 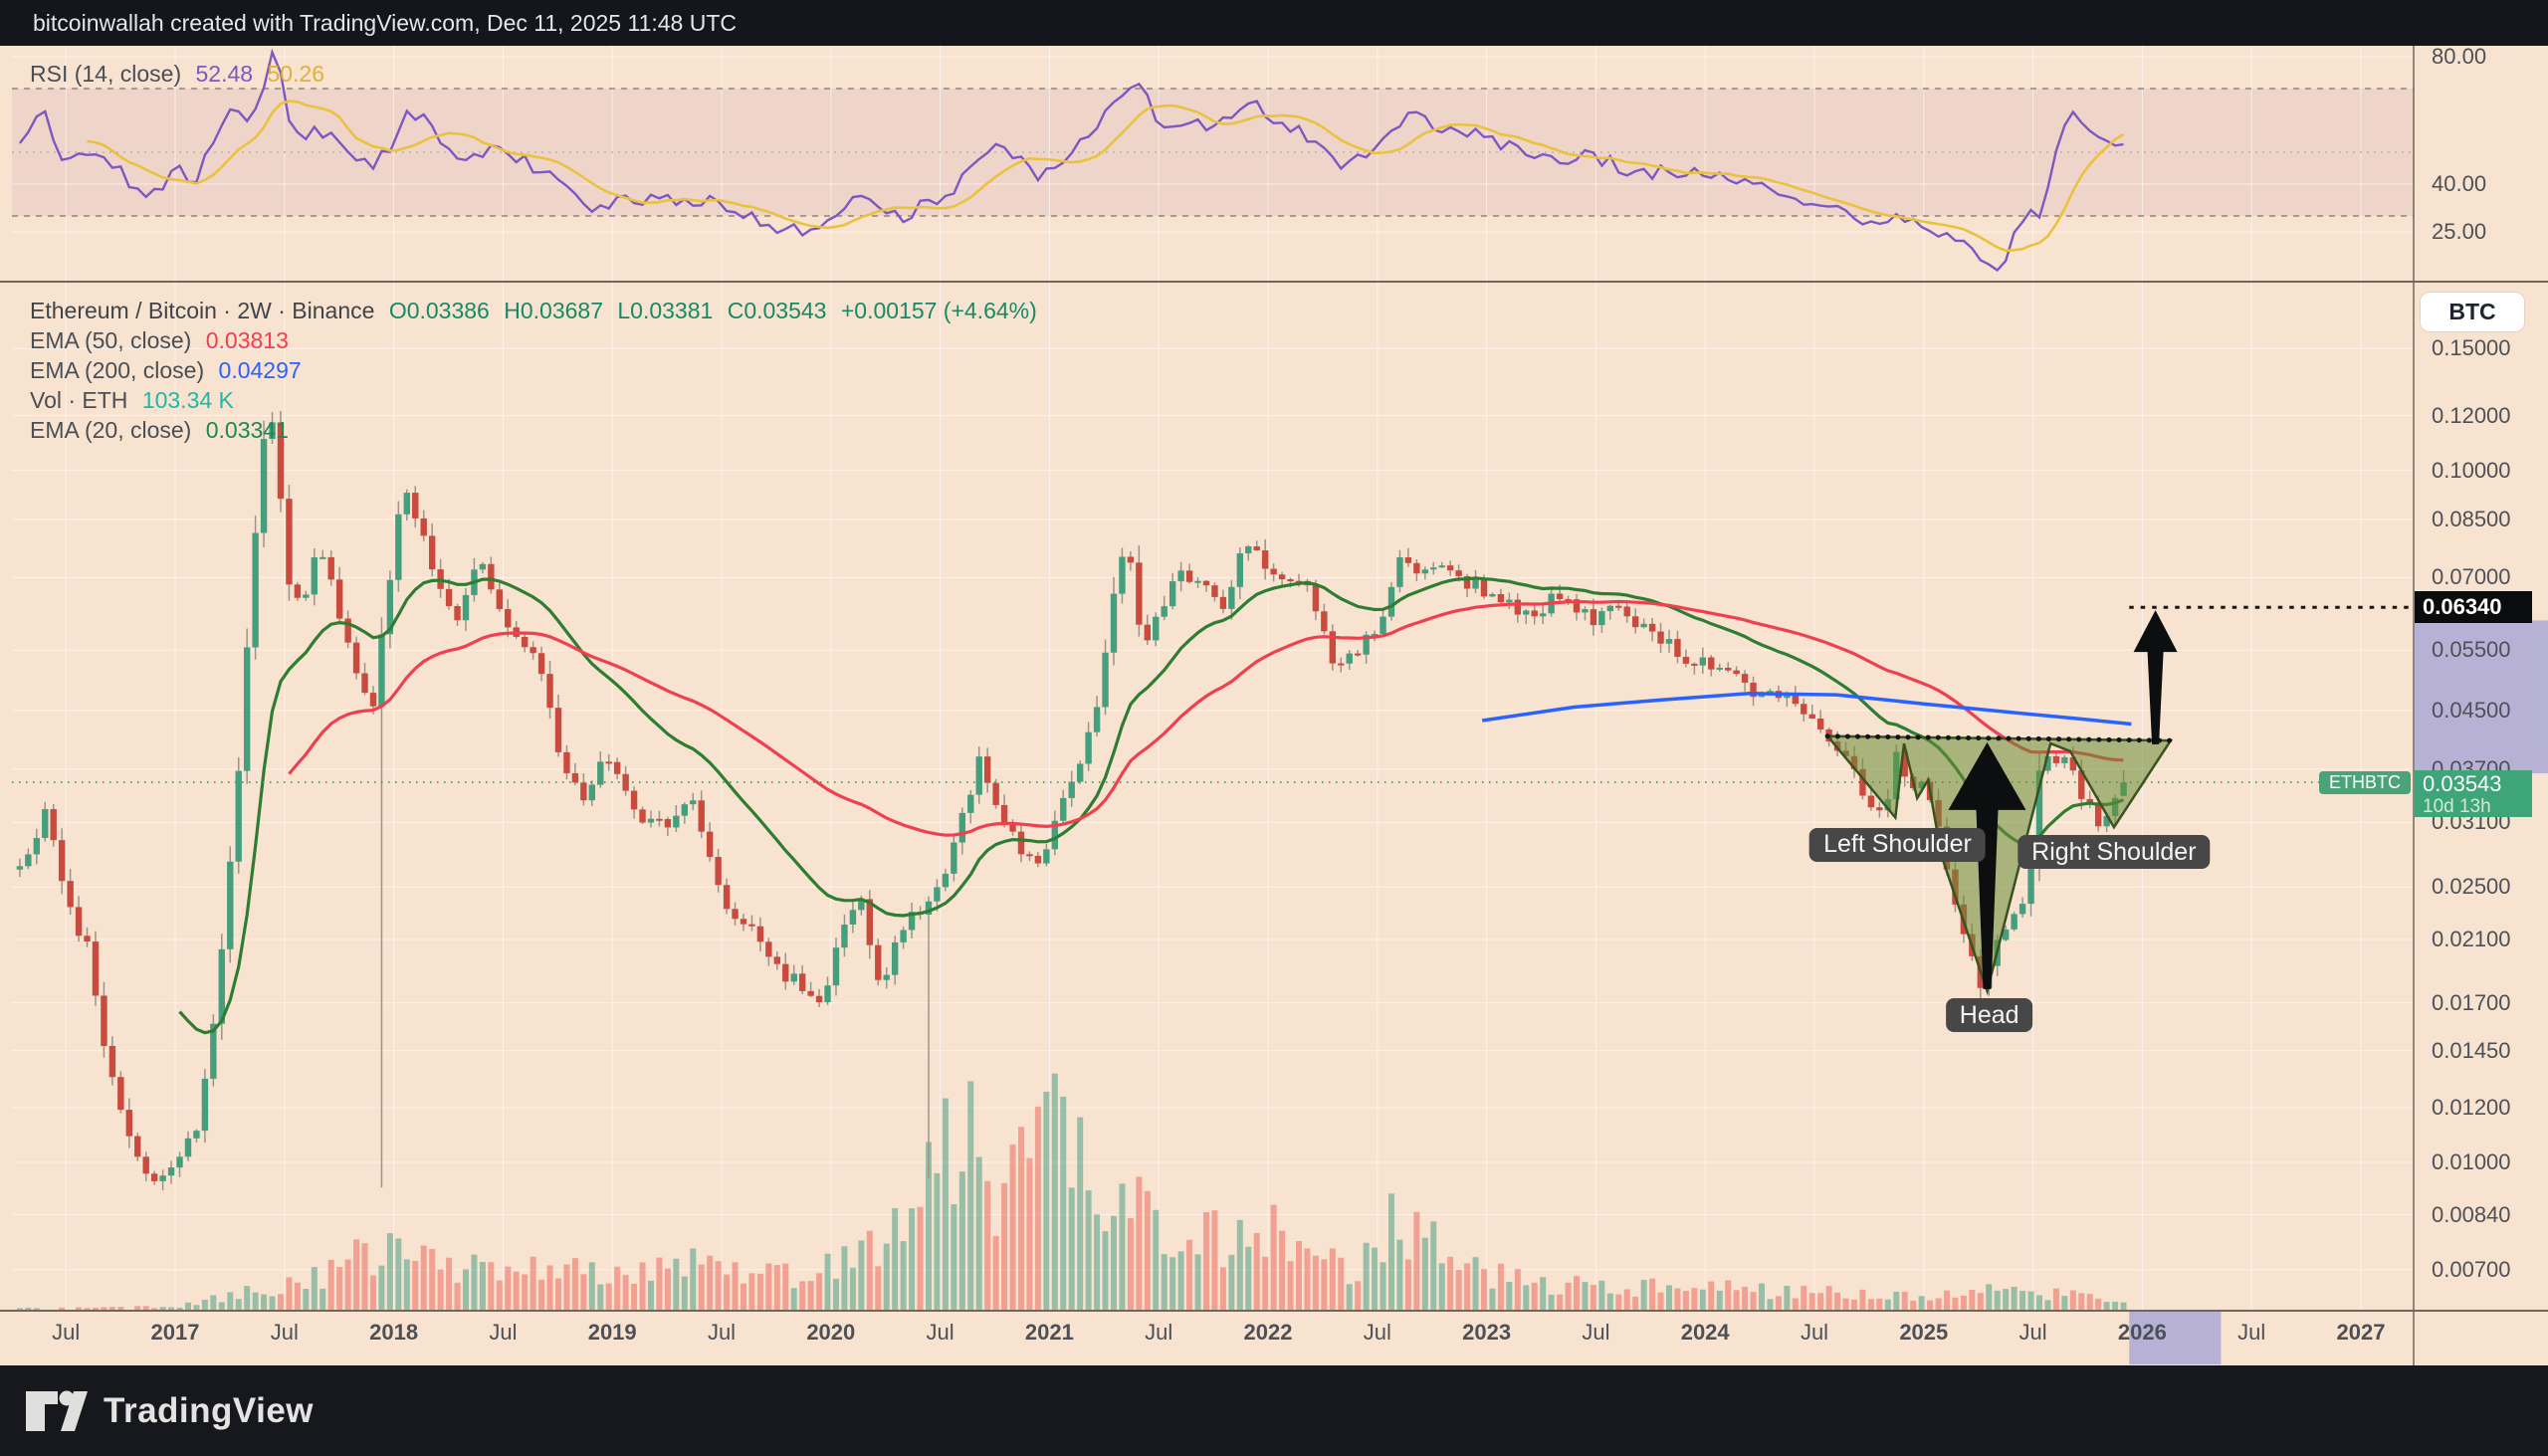 I want to click on last-price-value: 0.03543, so click(x=2462, y=783).